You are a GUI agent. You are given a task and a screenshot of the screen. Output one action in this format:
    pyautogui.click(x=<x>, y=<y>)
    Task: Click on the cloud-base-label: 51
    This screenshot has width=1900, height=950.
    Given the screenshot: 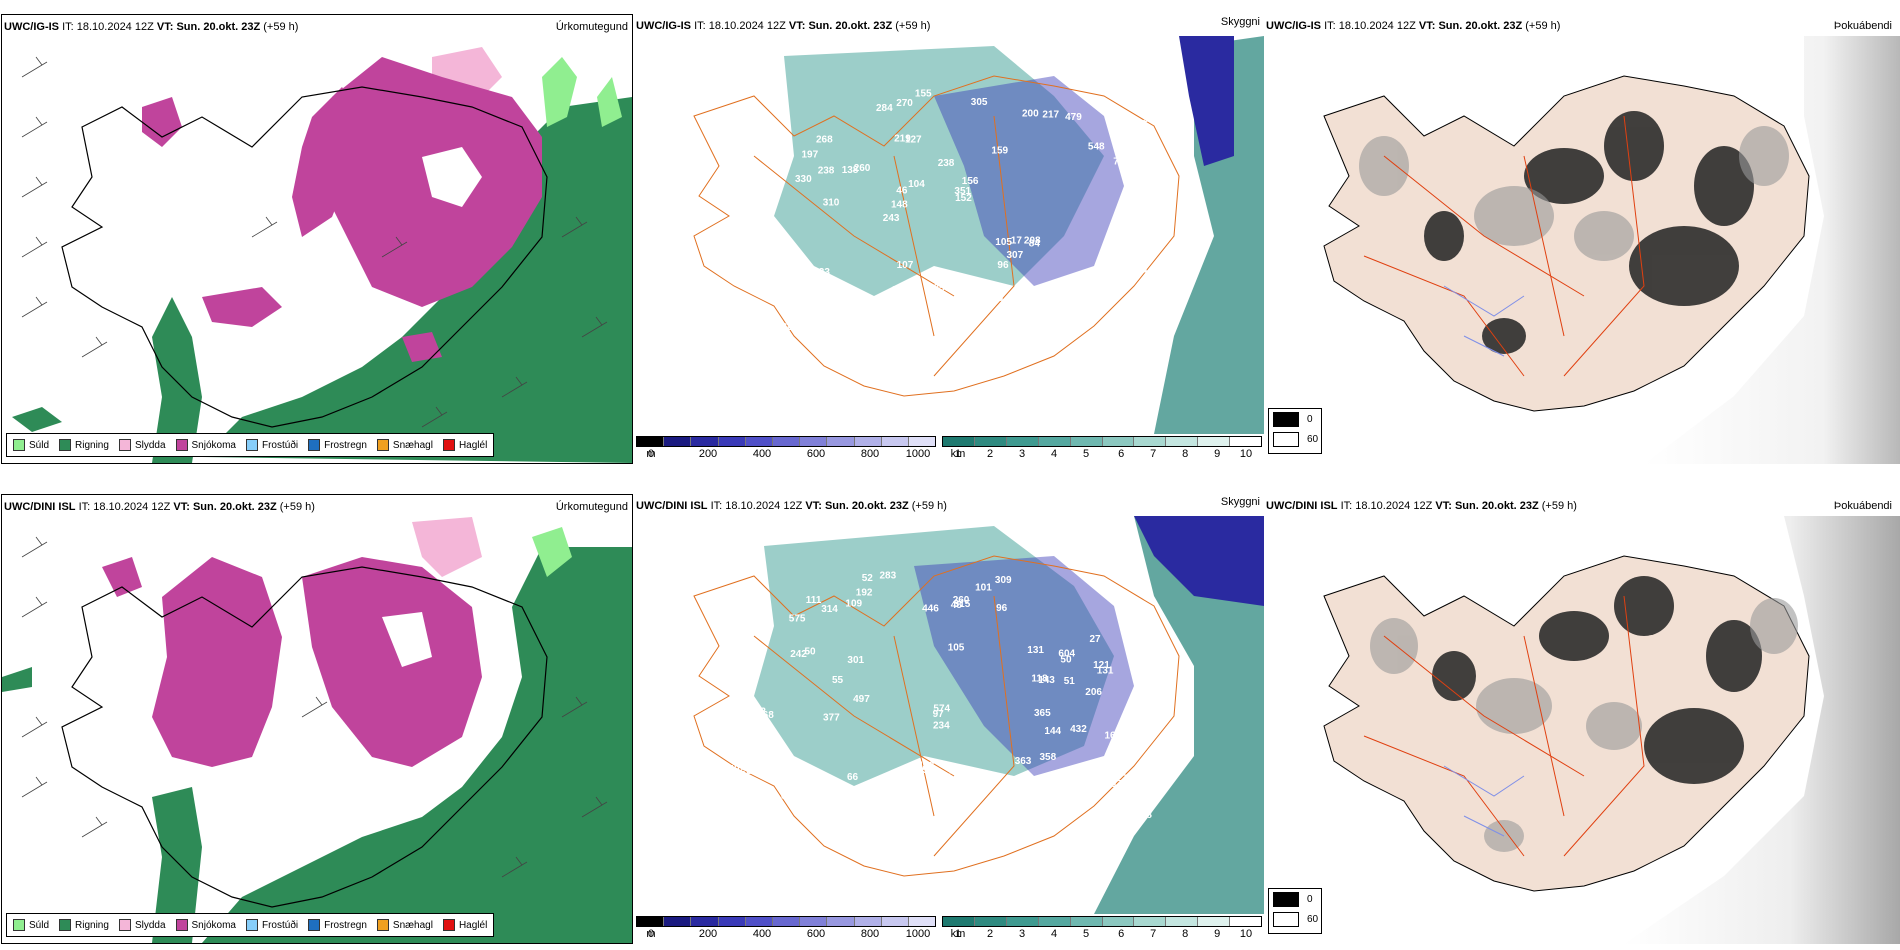 What is the action you would take?
    pyautogui.click(x=1070, y=681)
    